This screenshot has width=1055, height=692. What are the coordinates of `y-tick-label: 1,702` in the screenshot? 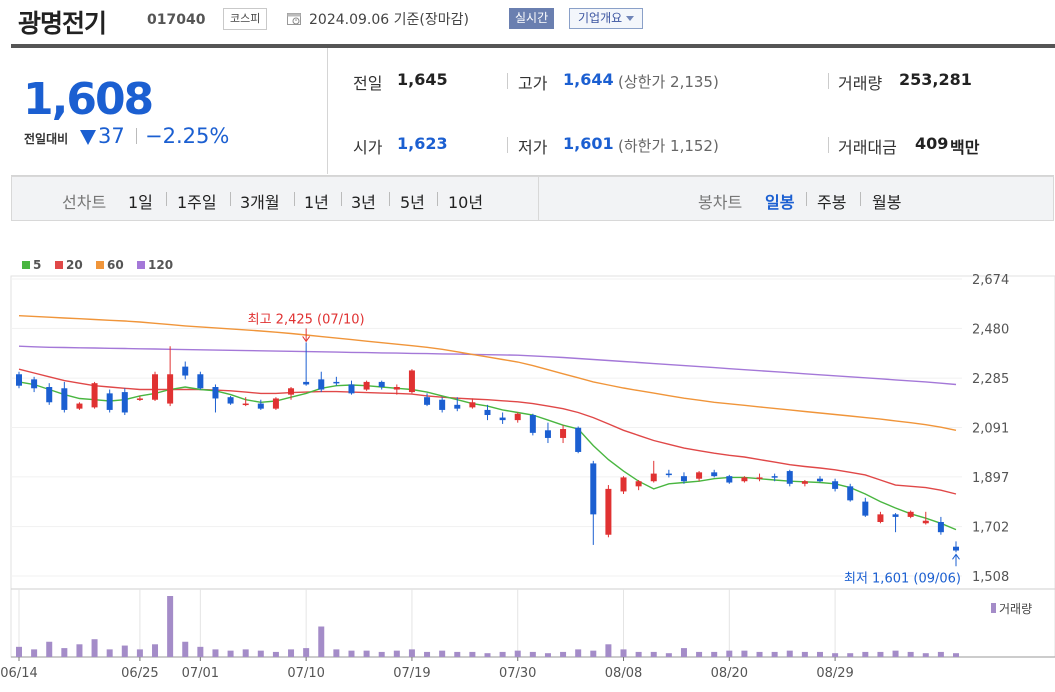 It's located at (990, 528).